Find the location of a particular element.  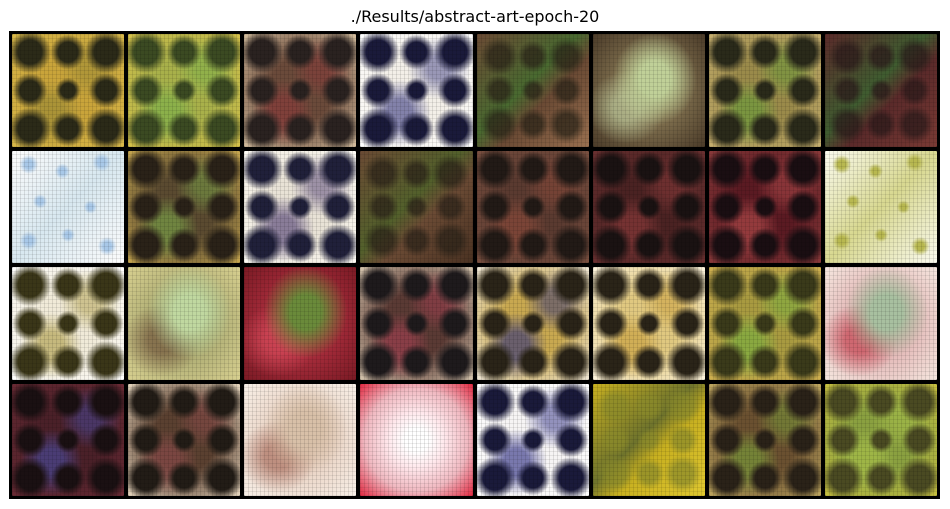

figure-title: ./Results/abstract-art-epoch-20 is located at coordinates (475, 16).